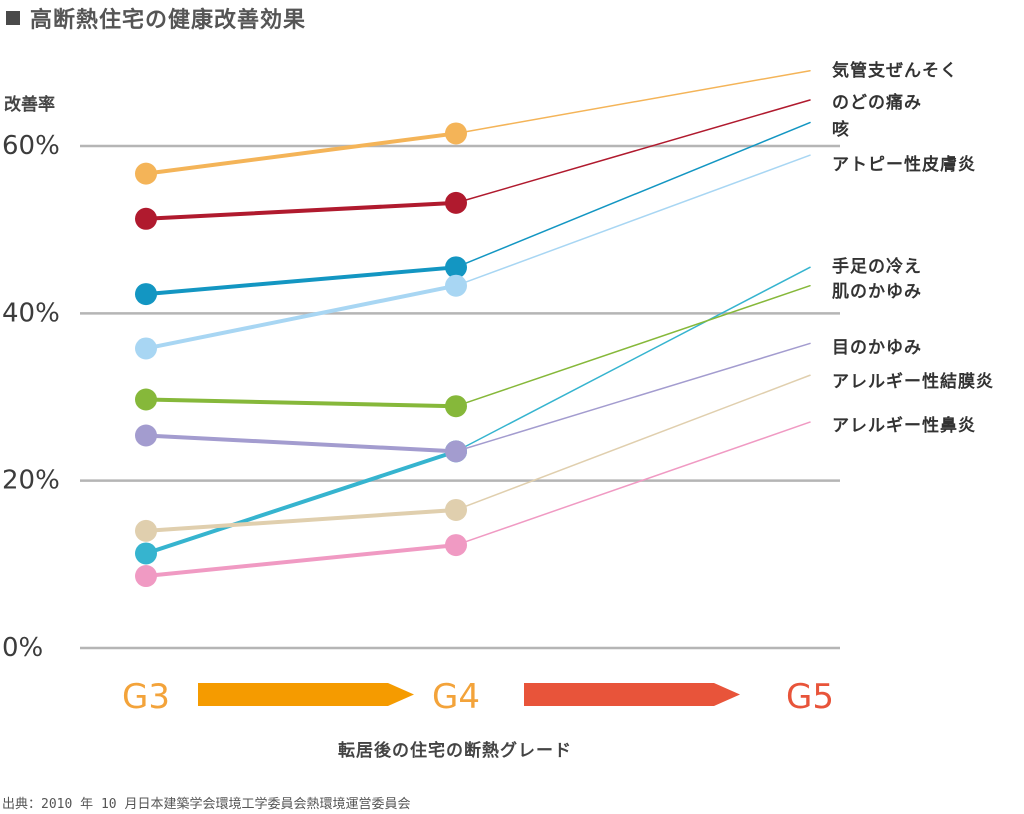 The height and width of the screenshot is (814, 1024). What do you see at coordinates (31, 313) in the screenshot?
I see `y-tick-label: 40%` at bounding box center [31, 313].